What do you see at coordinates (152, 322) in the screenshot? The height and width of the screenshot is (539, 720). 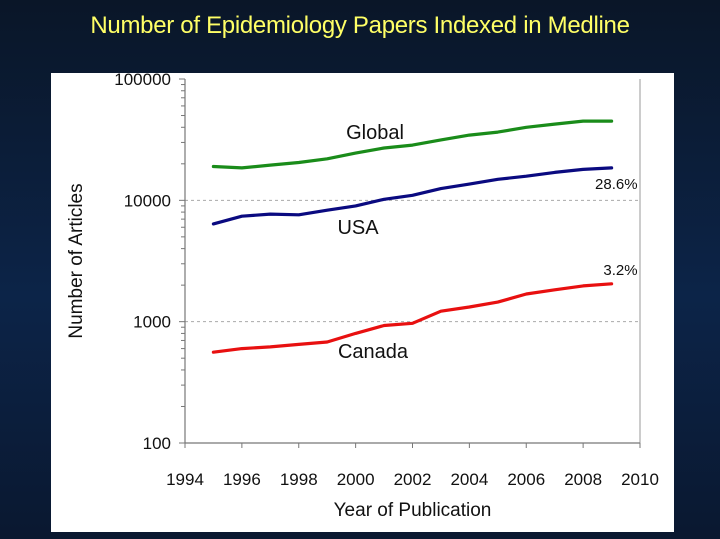 I see `y-tick-label: 1000` at bounding box center [152, 322].